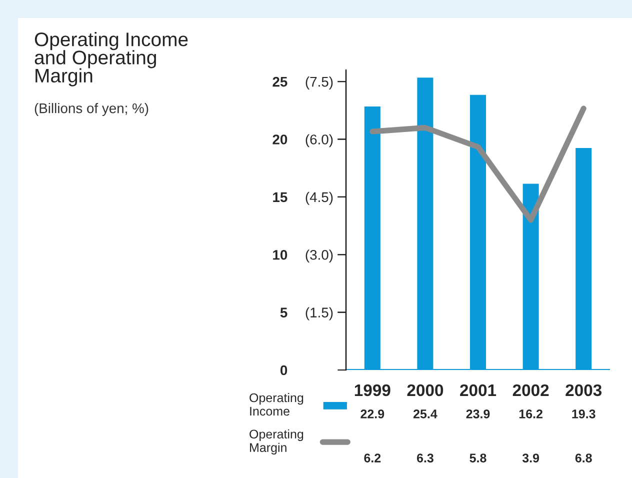  What do you see at coordinates (531, 458) in the screenshot?
I see `data-label: 3.9` at bounding box center [531, 458].